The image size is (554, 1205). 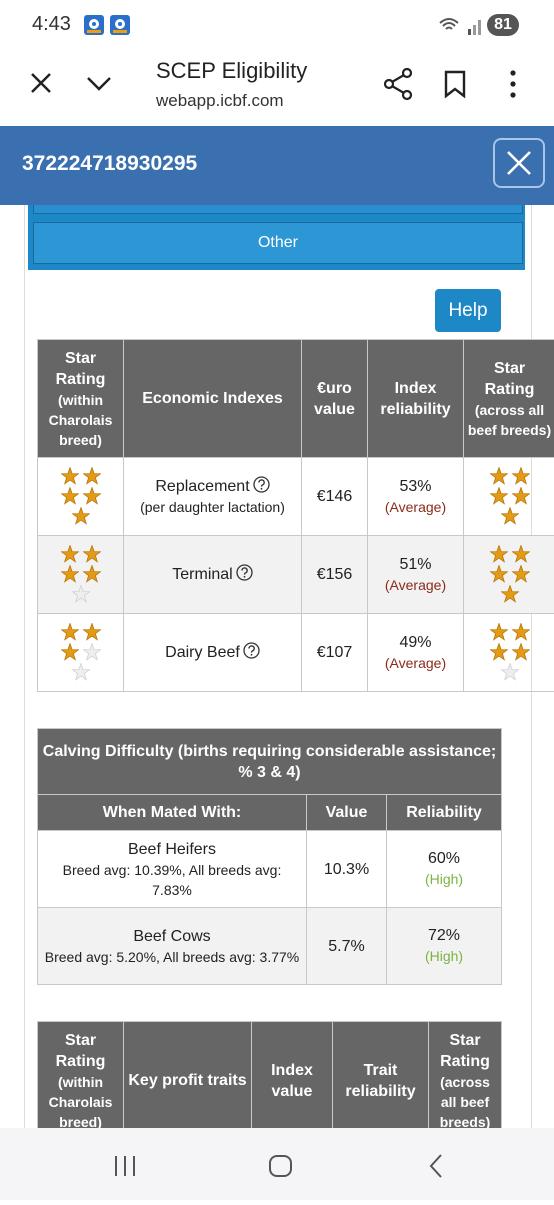 I want to click on column-header: Index value, so click(x=292, y=1075).